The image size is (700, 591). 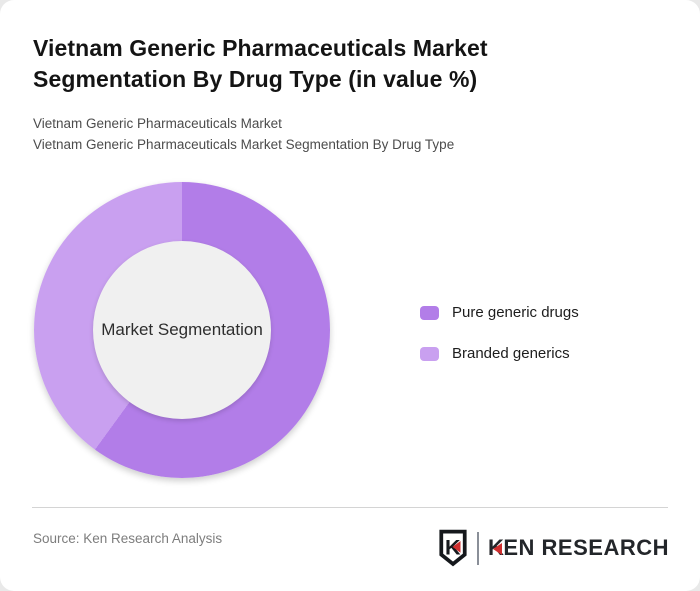 I want to click on logo-separator, so click(x=477, y=548).